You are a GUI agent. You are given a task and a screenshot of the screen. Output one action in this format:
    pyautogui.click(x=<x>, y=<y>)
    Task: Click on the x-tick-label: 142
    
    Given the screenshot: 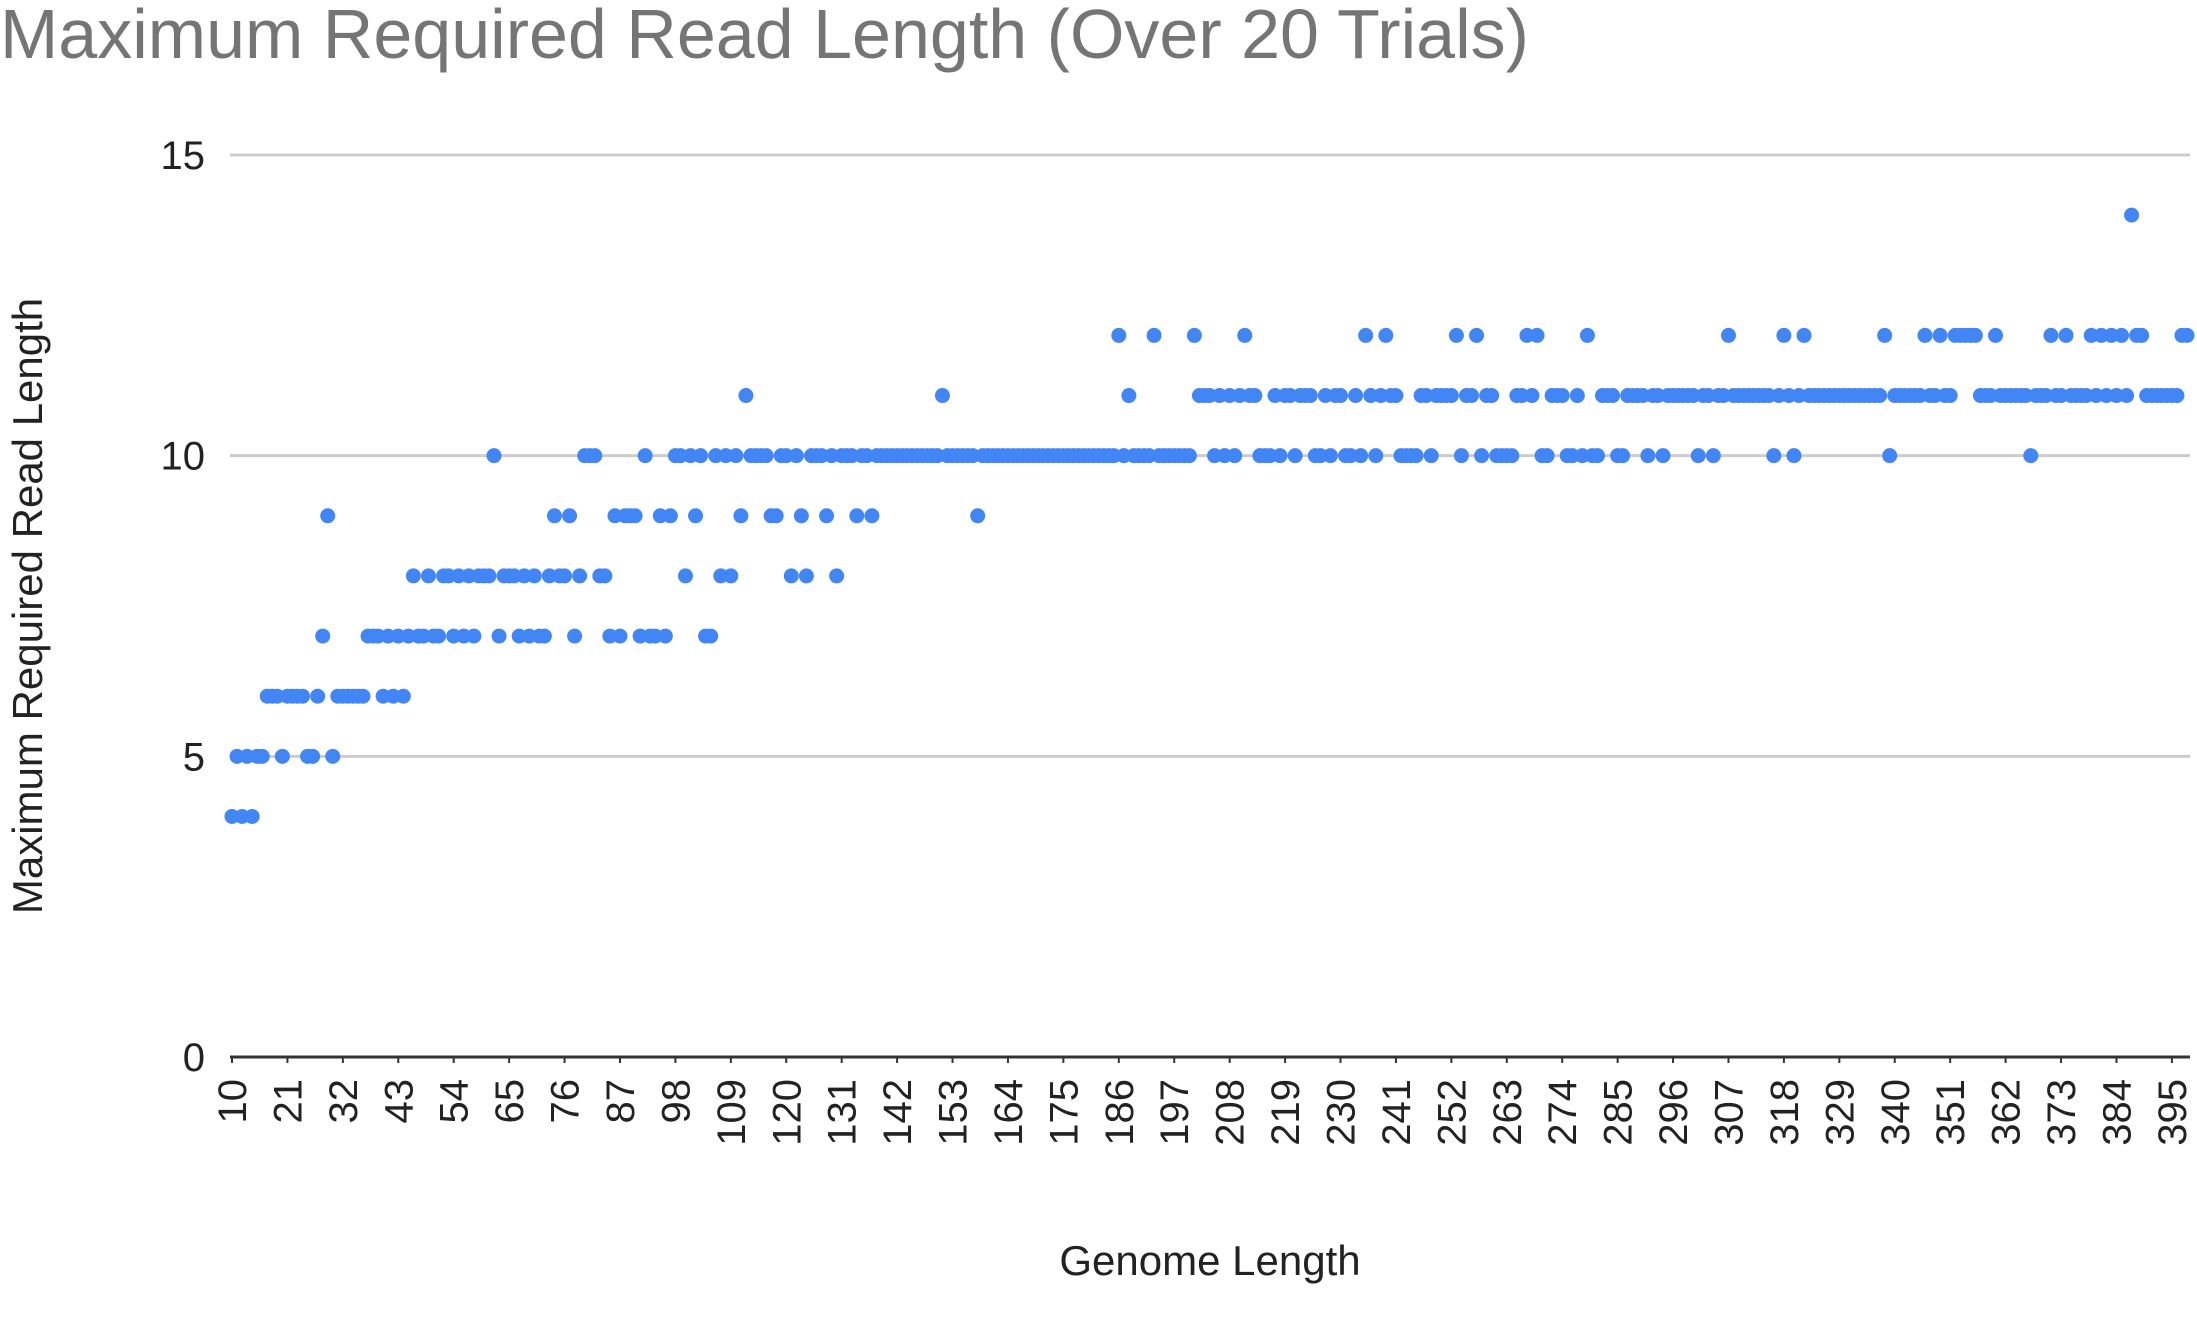 What is the action you would take?
    pyautogui.click(x=898, y=1112)
    